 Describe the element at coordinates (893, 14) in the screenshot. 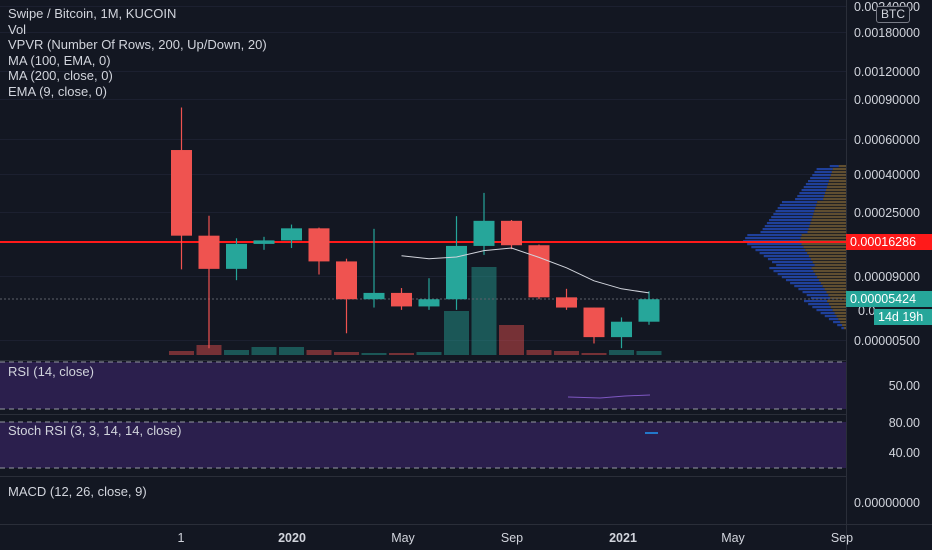

I see `currency-button: BTC` at that location.